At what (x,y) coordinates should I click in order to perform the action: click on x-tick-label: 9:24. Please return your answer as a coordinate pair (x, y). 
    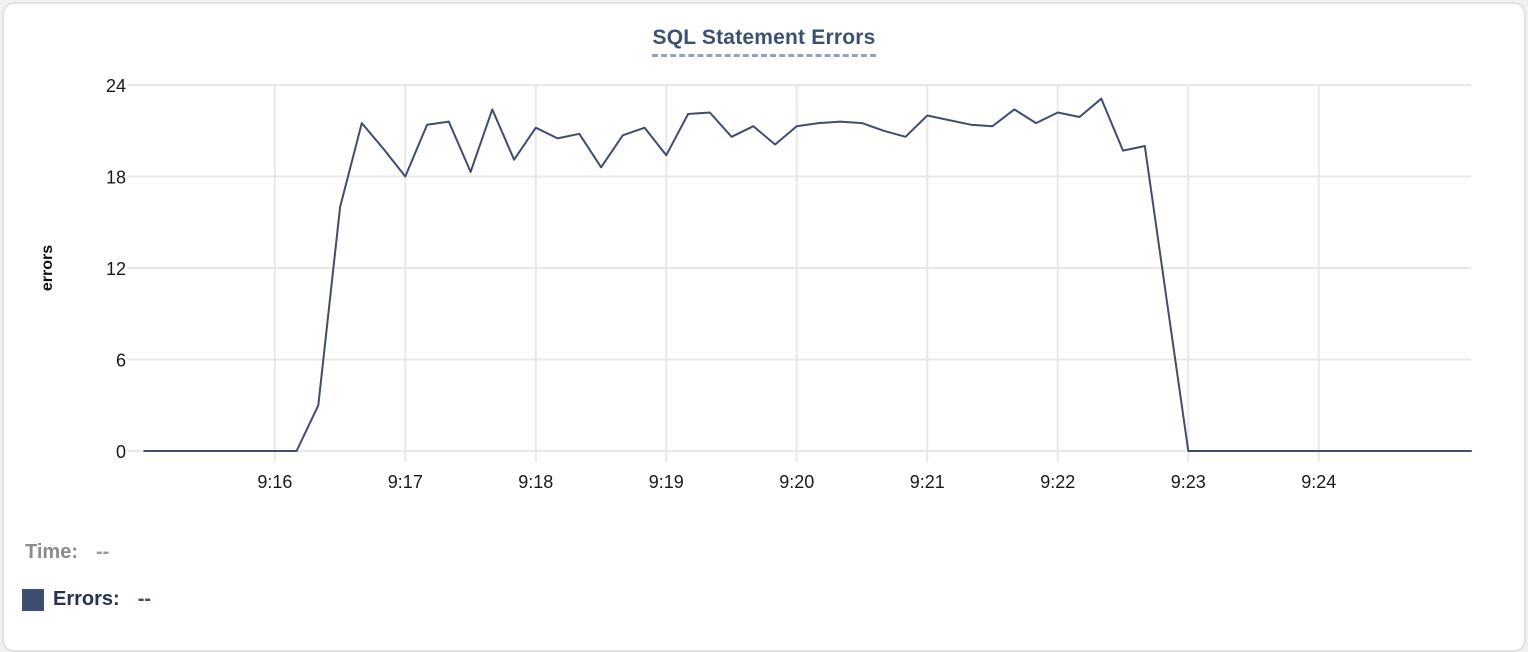
    Looking at the image, I should click on (1318, 482).